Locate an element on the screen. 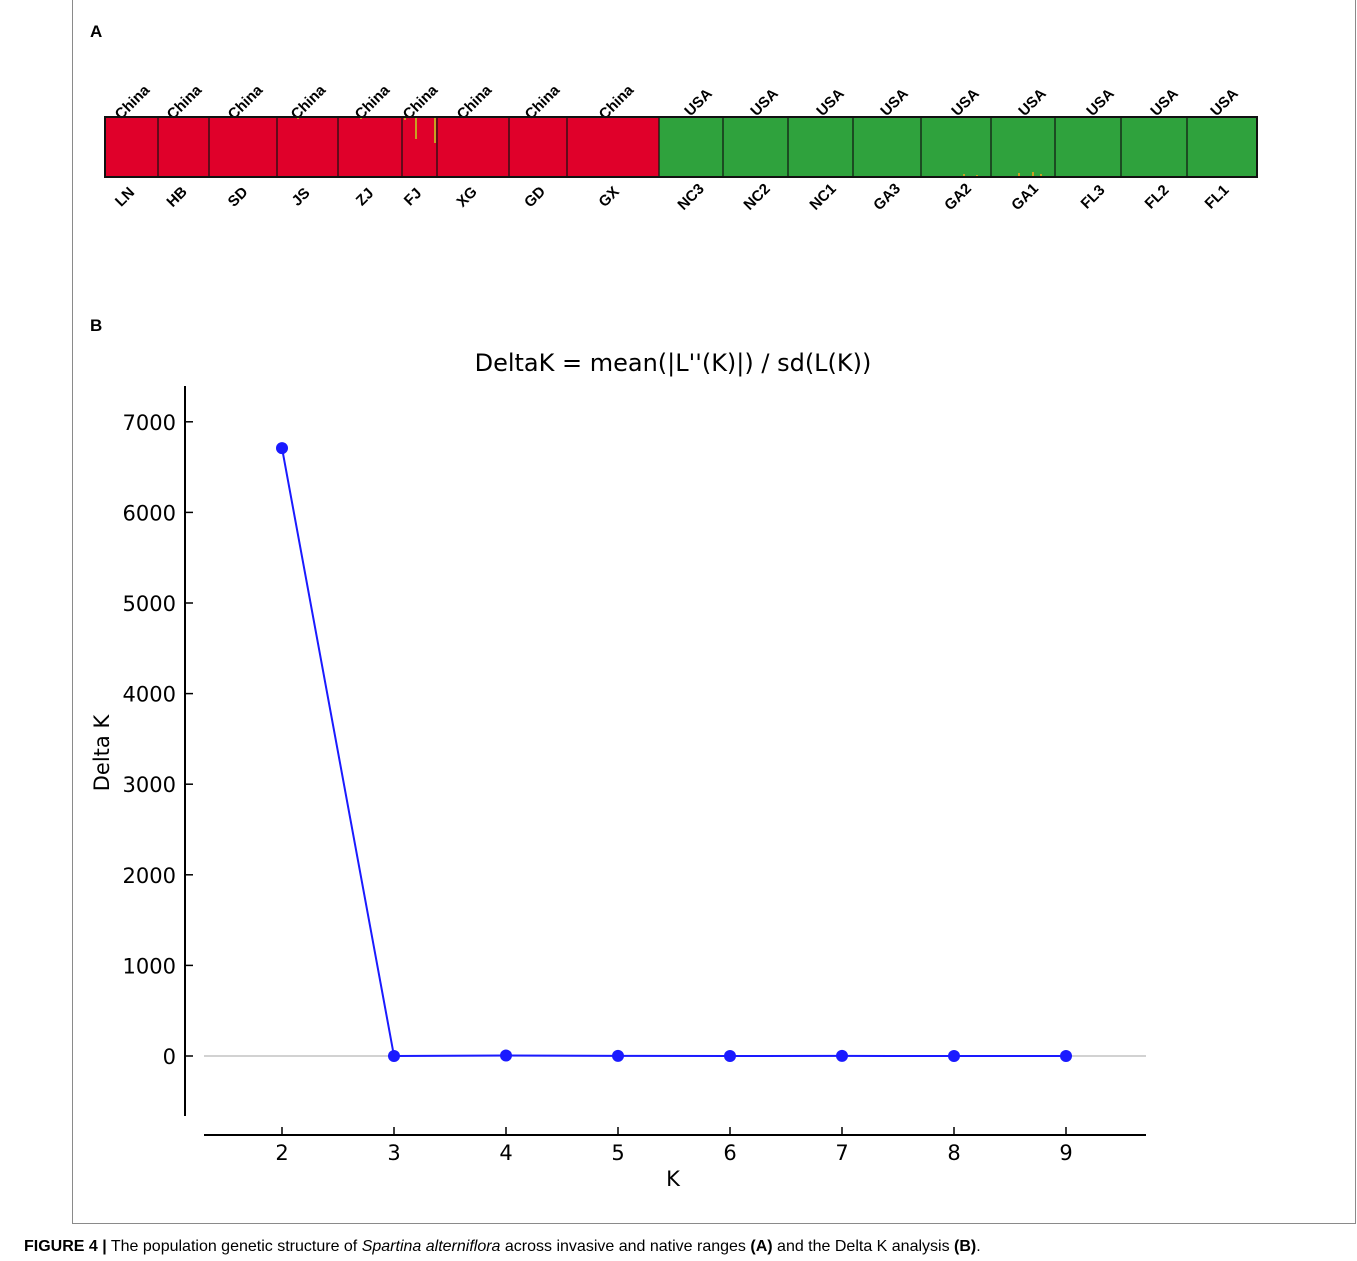 Image resolution: width=1357 pixels, height=1261 pixels. population-label: ZJ is located at coordinates (365, 197).